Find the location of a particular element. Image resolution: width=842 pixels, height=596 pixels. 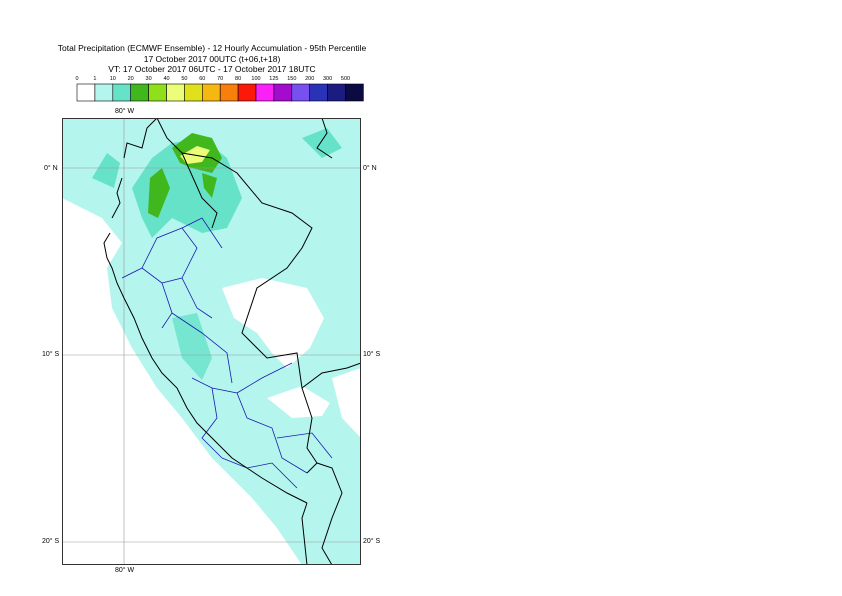

lat-label-right: 10° S is located at coordinates (372, 354).